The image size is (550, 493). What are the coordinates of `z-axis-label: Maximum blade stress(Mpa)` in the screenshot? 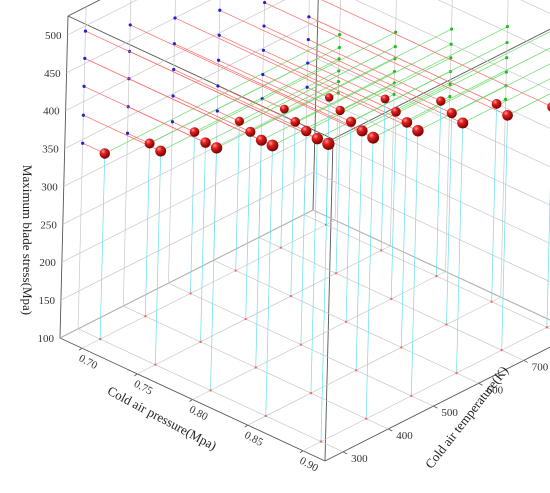 It's located at (27, 240).